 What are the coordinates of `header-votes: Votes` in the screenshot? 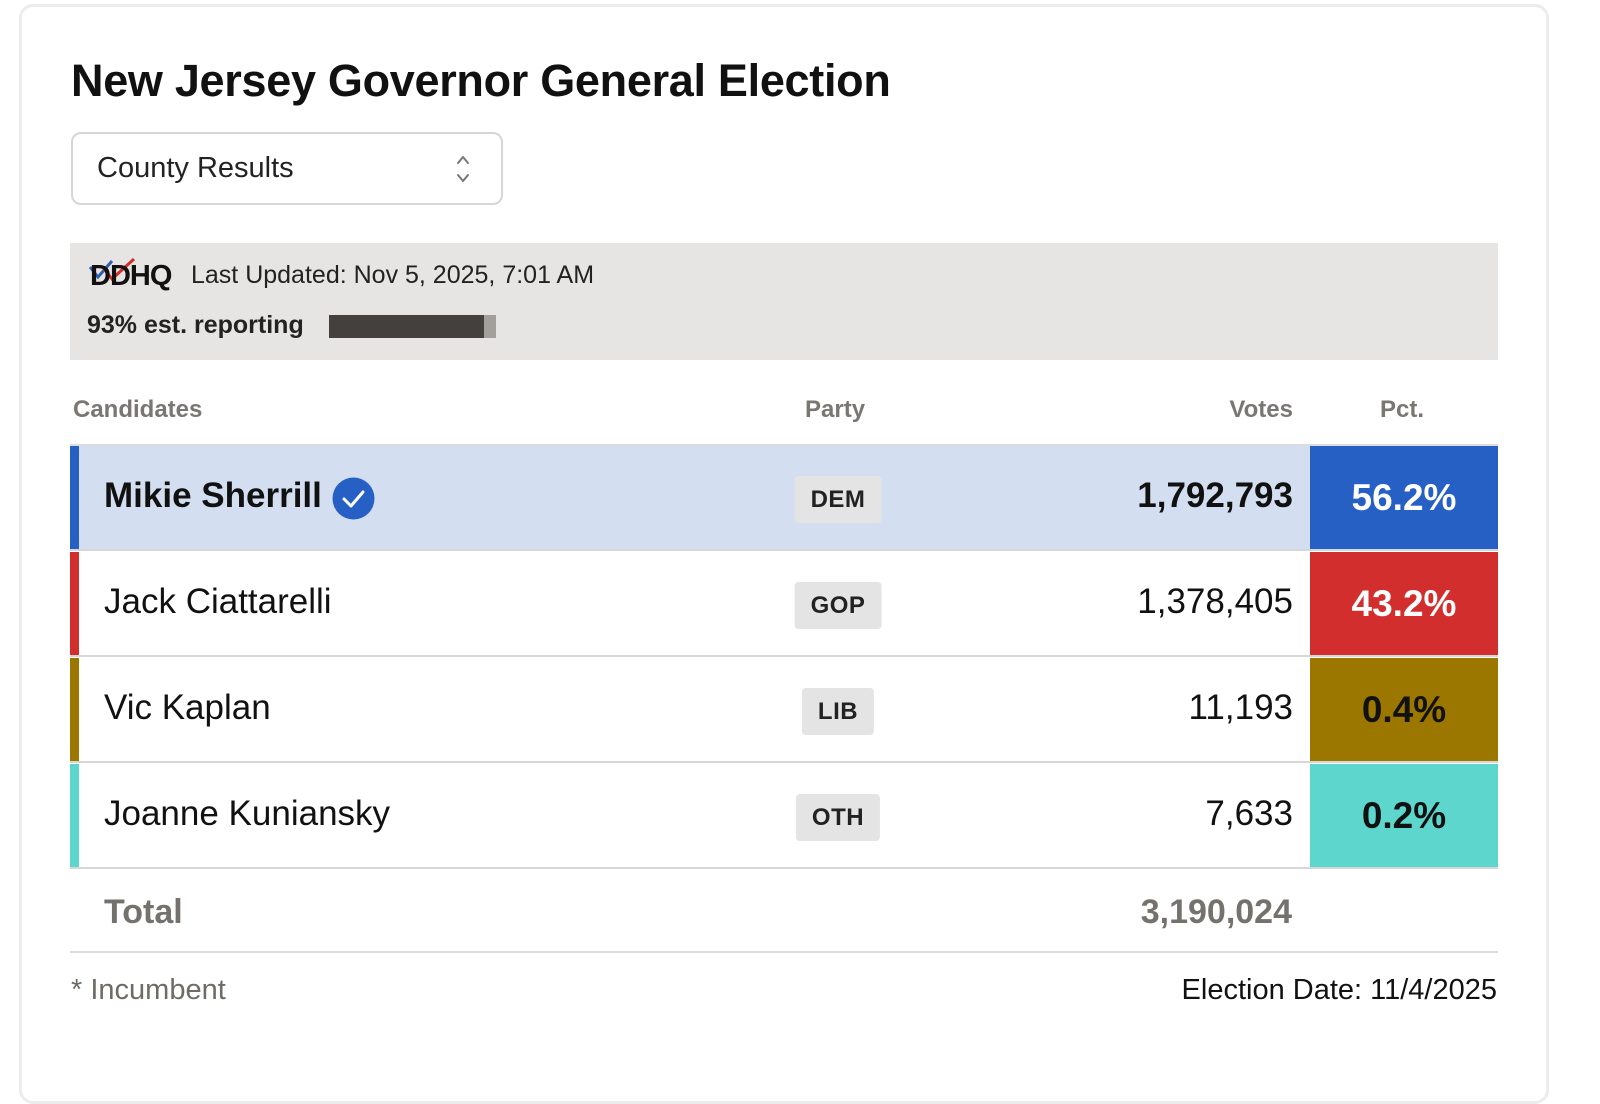 It's located at (1261, 409).